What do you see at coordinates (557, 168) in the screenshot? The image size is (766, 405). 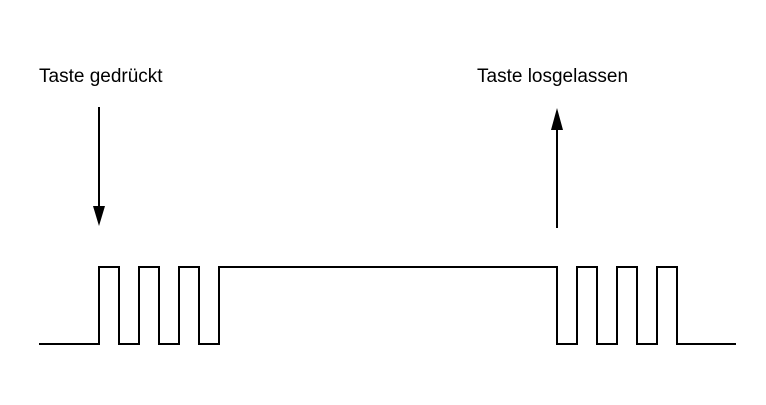 I see `key-released-arrow` at bounding box center [557, 168].